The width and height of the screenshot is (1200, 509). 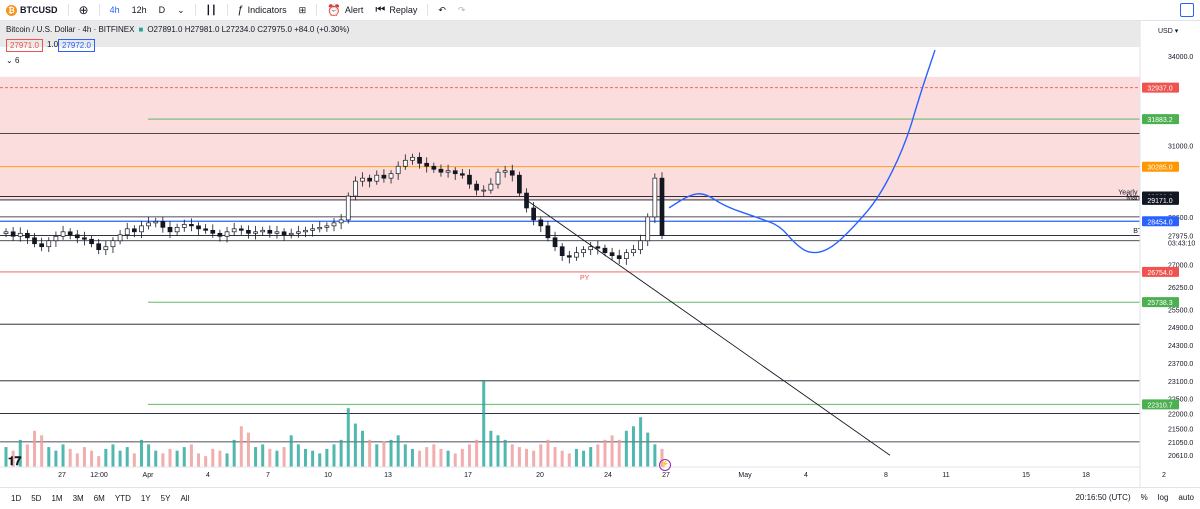 What do you see at coordinates (1103, 497) in the screenshot?
I see `clock-display: 20:16:50 (UTC)` at bounding box center [1103, 497].